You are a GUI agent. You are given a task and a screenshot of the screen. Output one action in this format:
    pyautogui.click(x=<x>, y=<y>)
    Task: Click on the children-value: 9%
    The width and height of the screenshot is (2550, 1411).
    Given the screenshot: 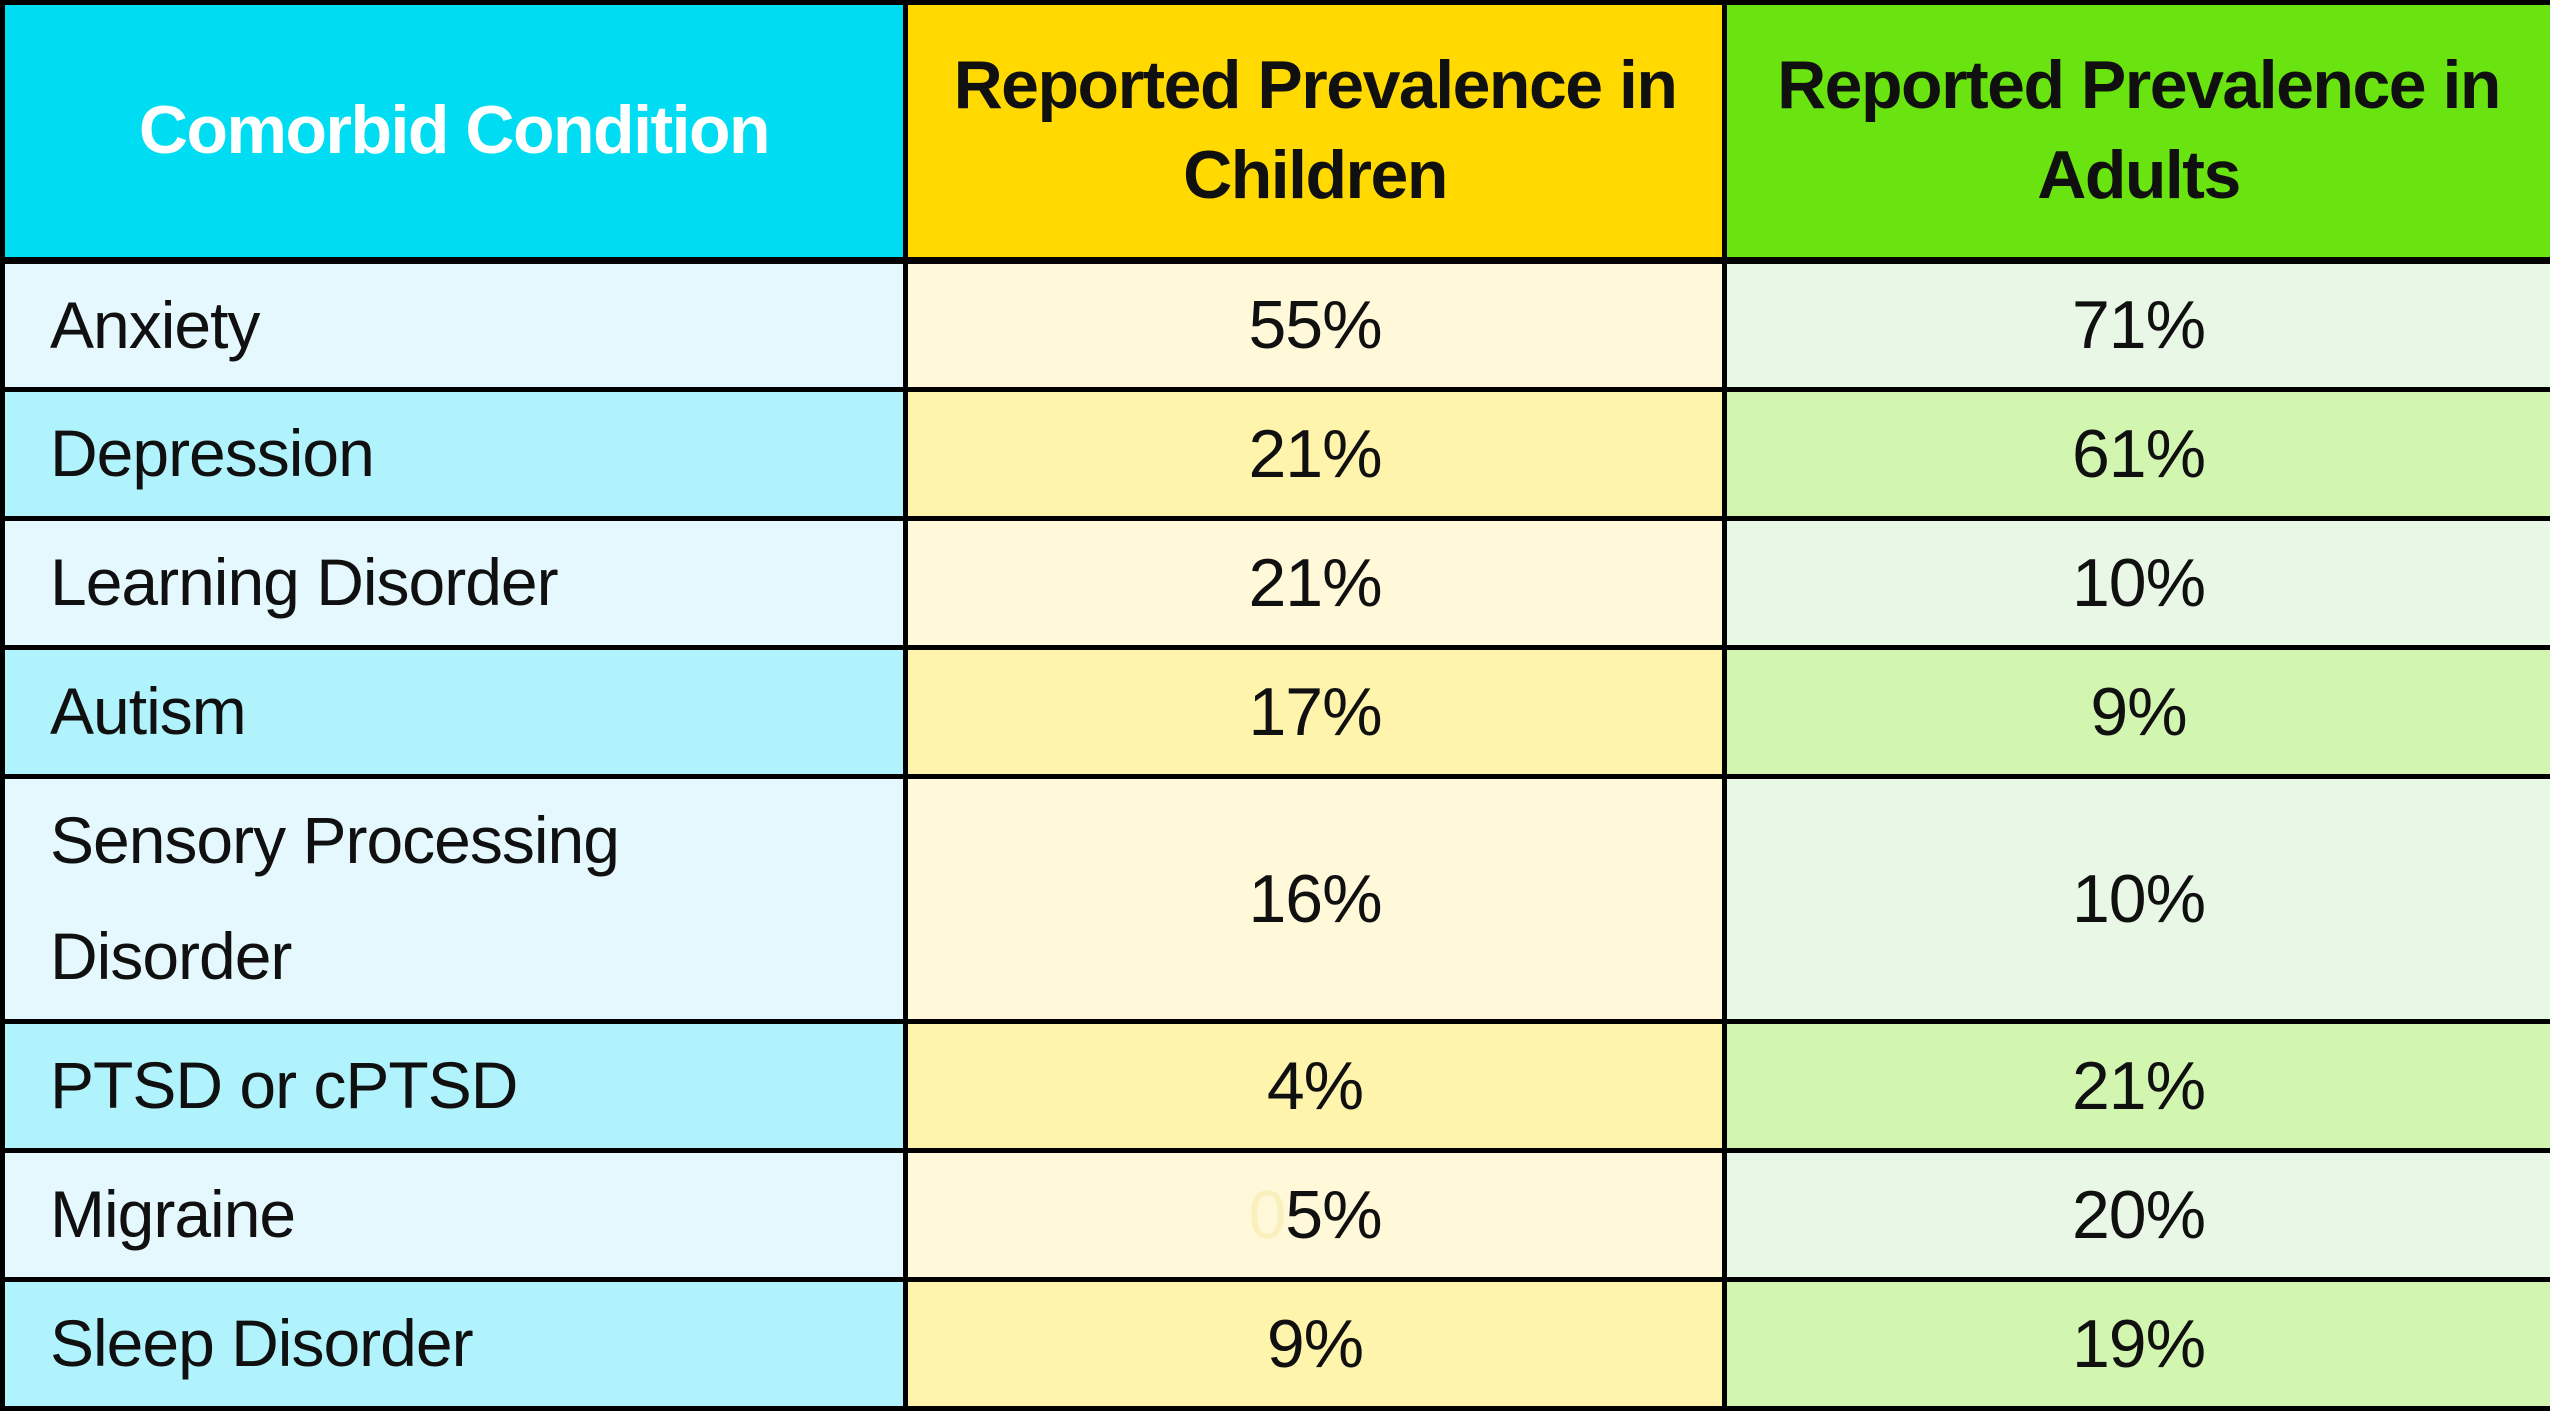 What is the action you would take?
    pyautogui.click(x=1315, y=1344)
    